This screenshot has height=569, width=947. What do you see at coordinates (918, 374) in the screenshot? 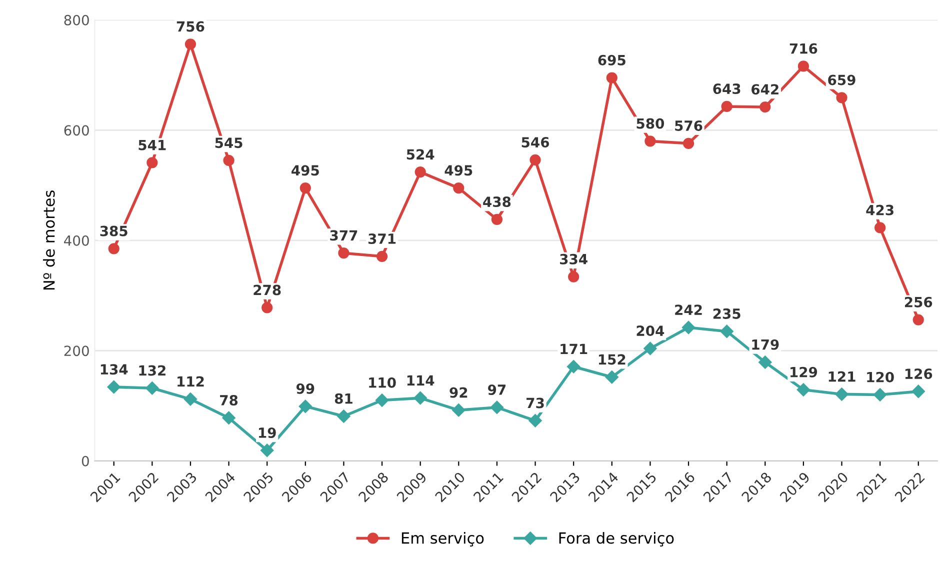
I see `data-label: 126` at bounding box center [918, 374].